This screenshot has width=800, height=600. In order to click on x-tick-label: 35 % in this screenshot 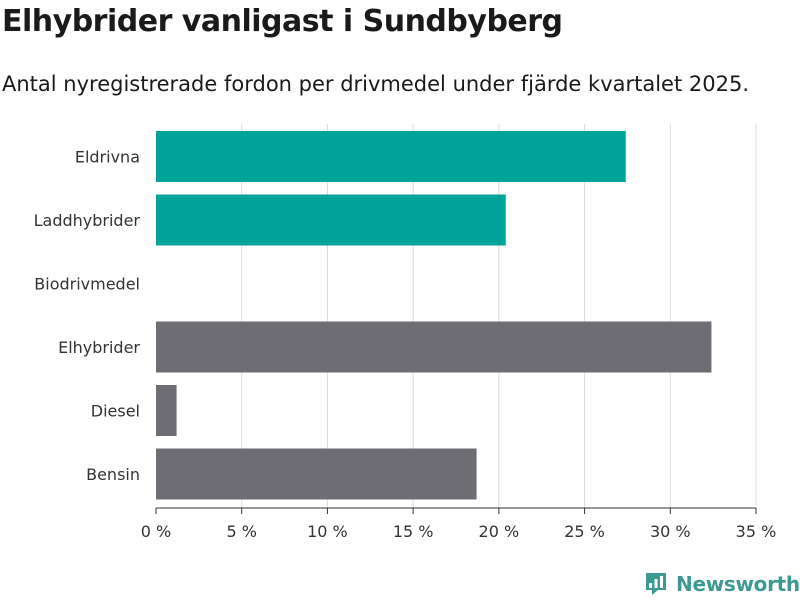, I will do `click(756, 531)`.